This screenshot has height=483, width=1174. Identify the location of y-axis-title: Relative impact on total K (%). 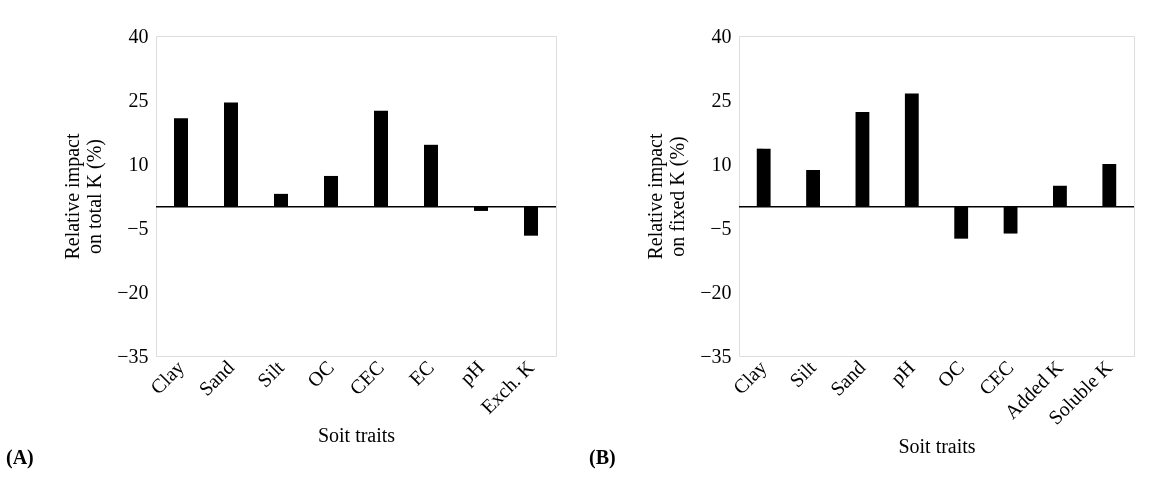
(84, 196).